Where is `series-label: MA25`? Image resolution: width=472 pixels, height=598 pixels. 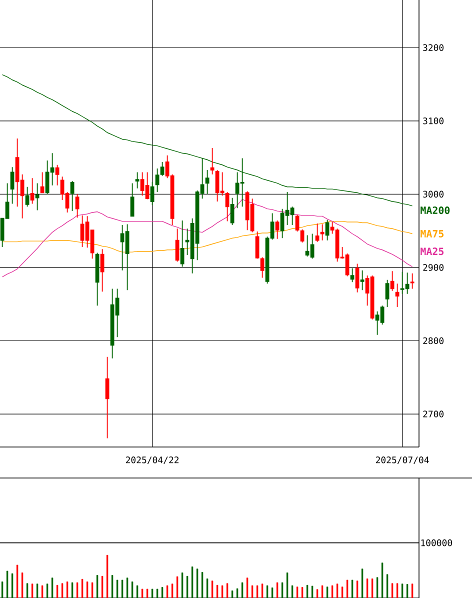 series-label: MA25 is located at coordinates (432, 252).